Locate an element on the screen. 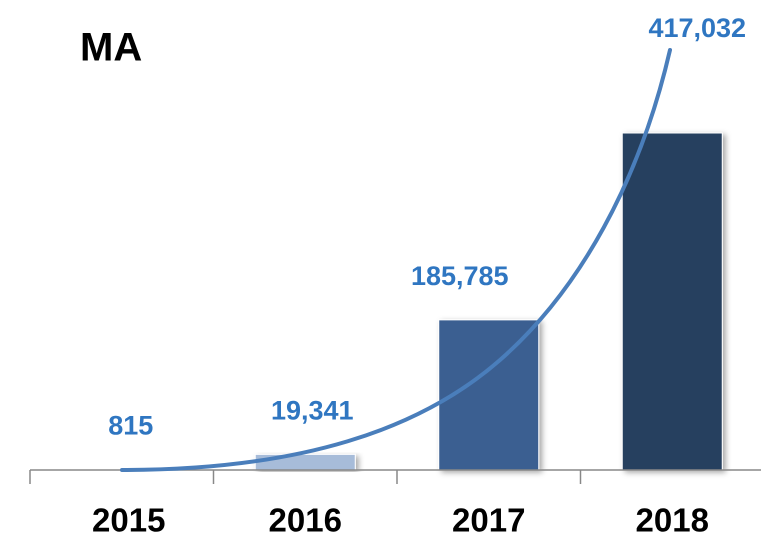  x-tick-label: 2016 is located at coordinates (305, 520).